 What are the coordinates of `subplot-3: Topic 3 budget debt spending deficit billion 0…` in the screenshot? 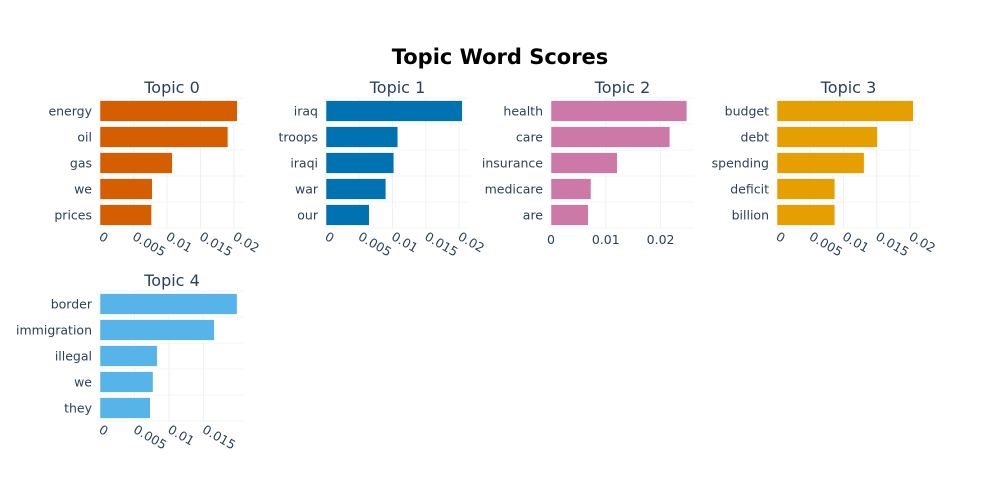 It's located at (825, 168).